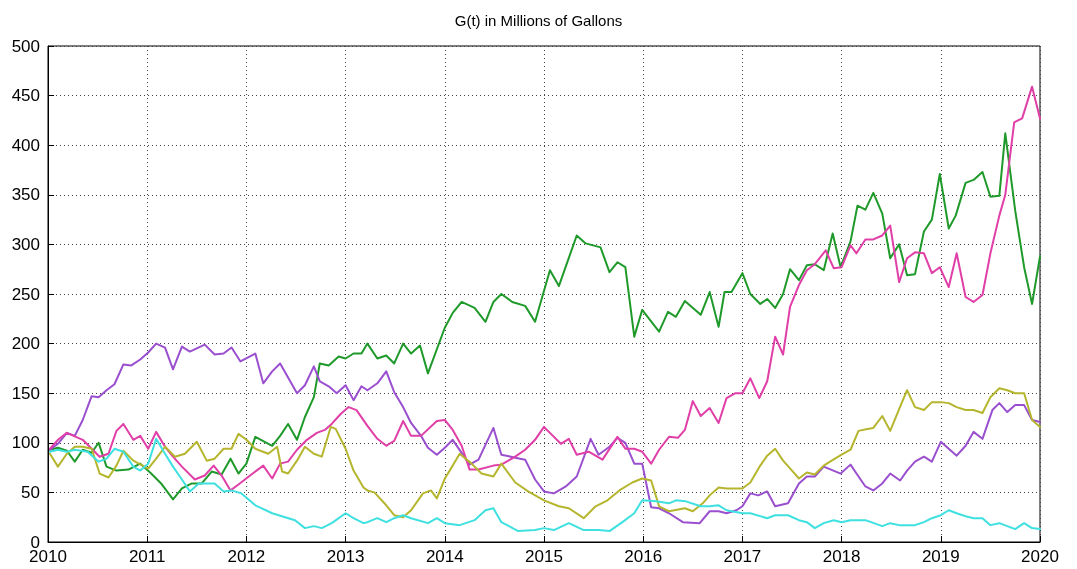 The image size is (1077, 569). I want to click on y-tick-label: 500, so click(25, 46).